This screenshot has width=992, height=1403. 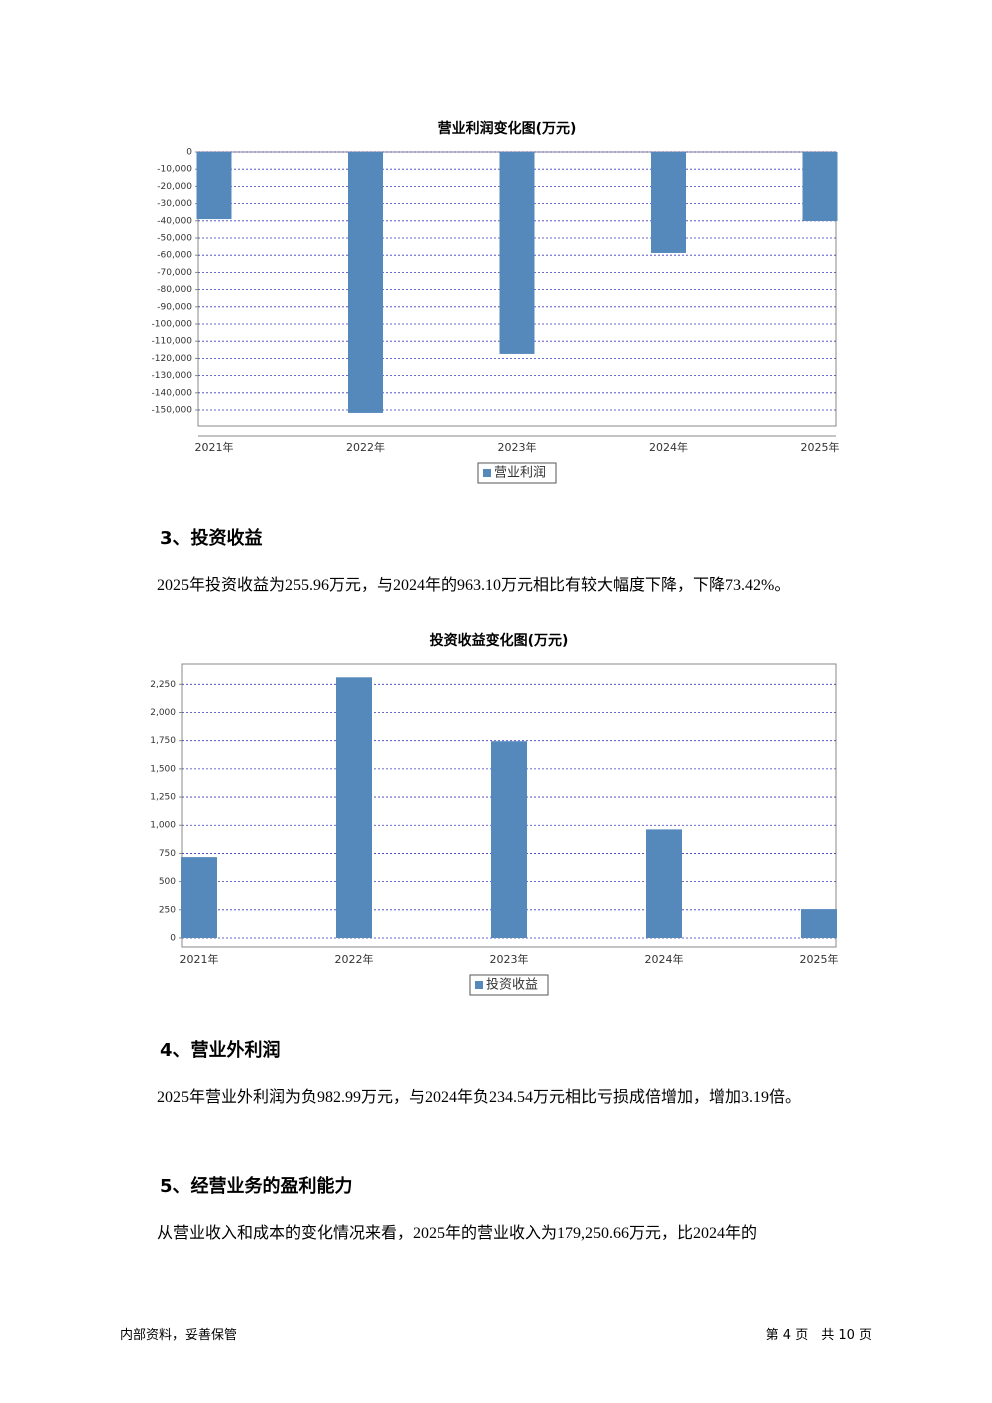 What do you see at coordinates (172, 325) in the screenshot?
I see `y-tick-label: -100,000` at bounding box center [172, 325].